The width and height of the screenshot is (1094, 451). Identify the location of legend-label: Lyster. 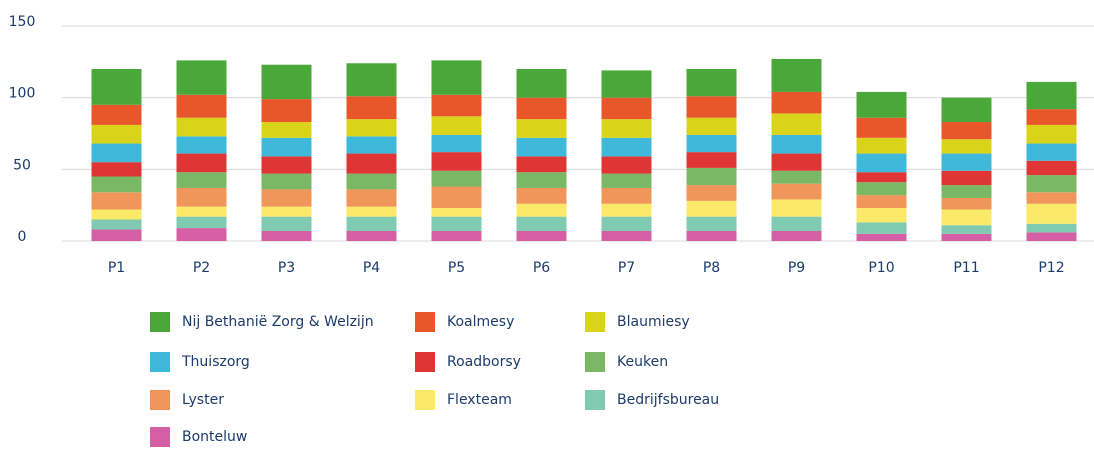
(203, 400).